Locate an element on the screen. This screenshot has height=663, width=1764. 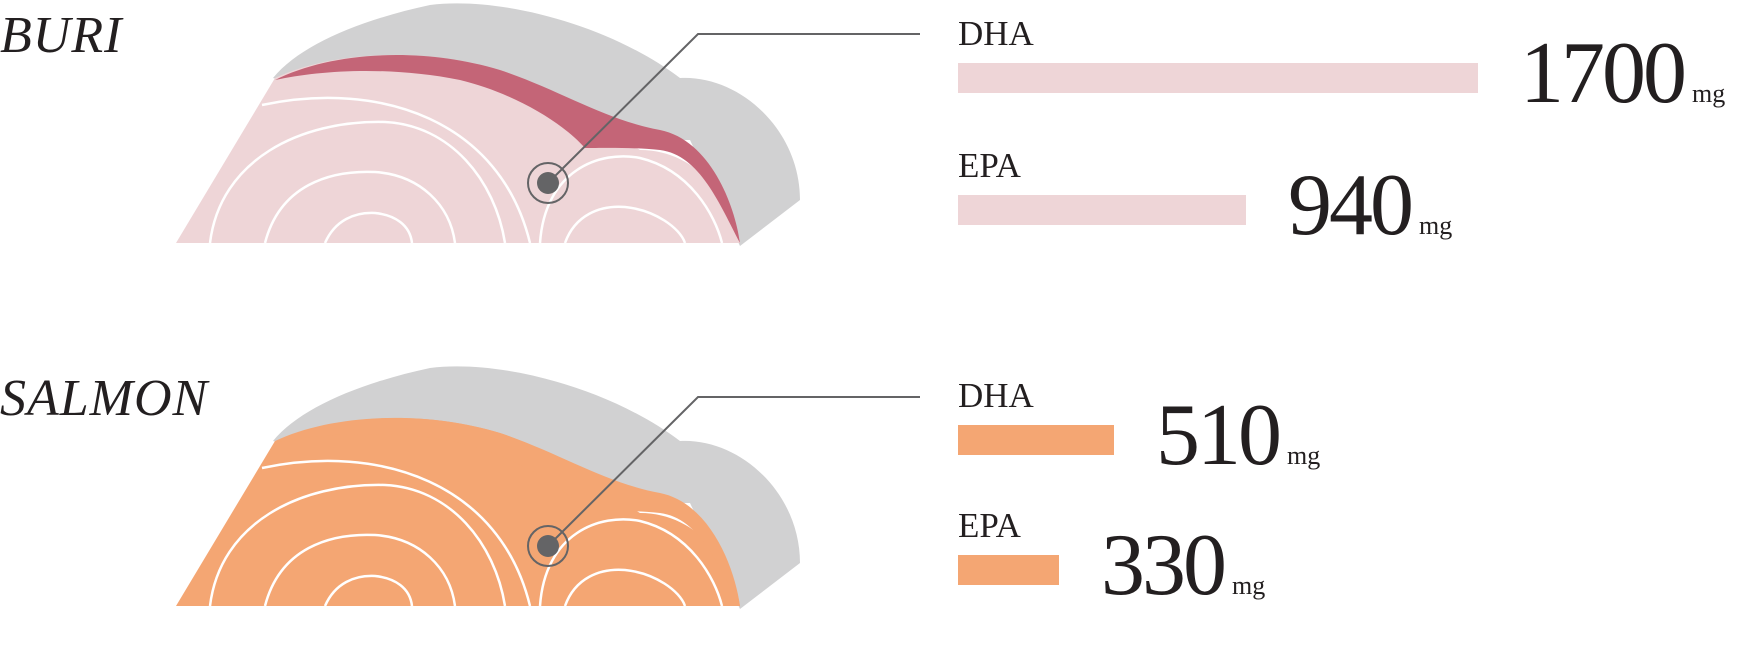
value-number: 940 is located at coordinates (1351, 205).